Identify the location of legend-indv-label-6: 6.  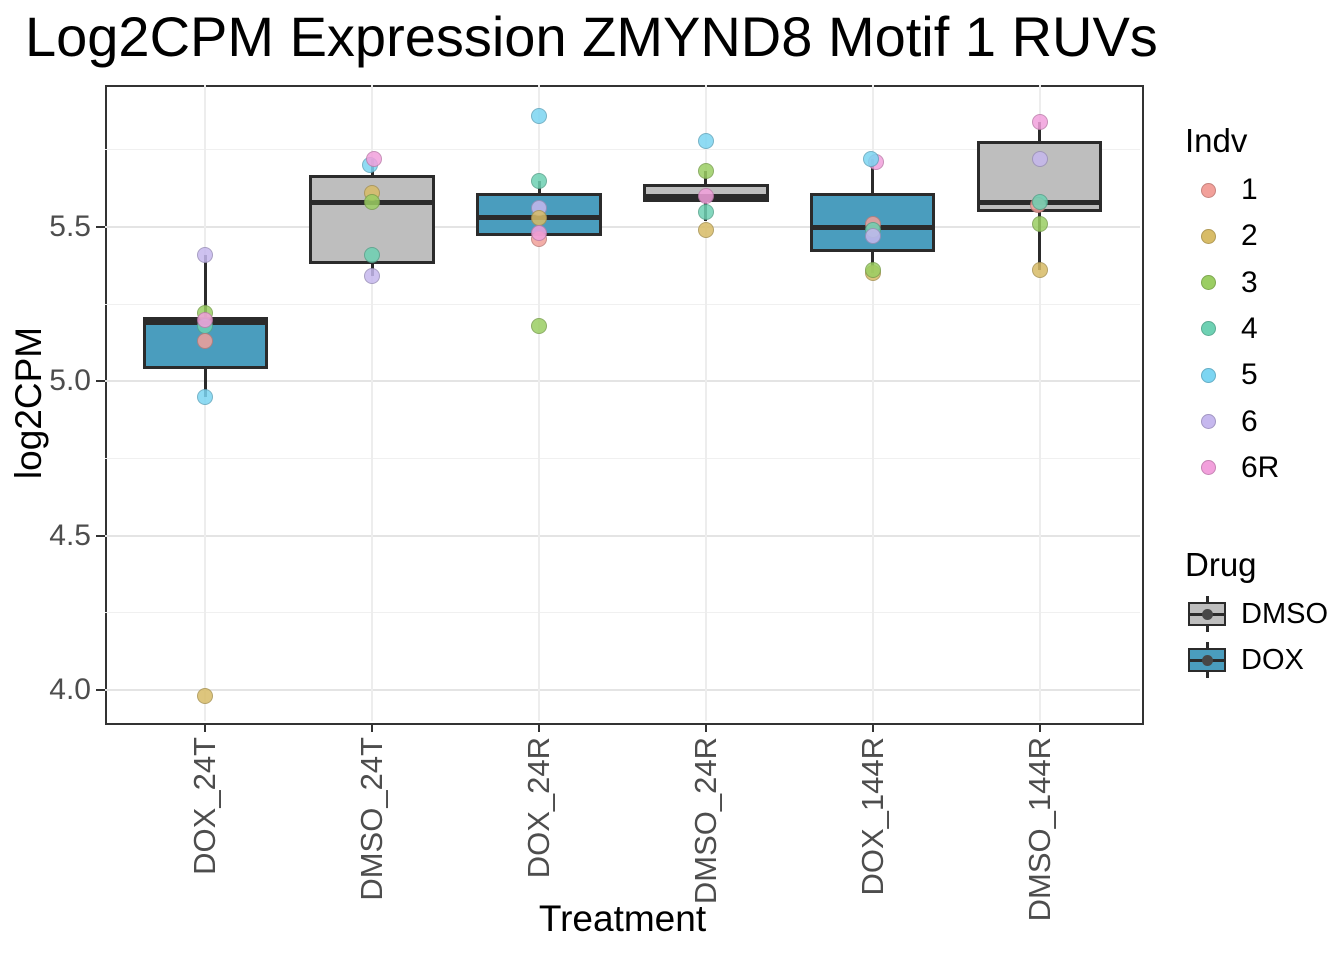
(1249, 421).